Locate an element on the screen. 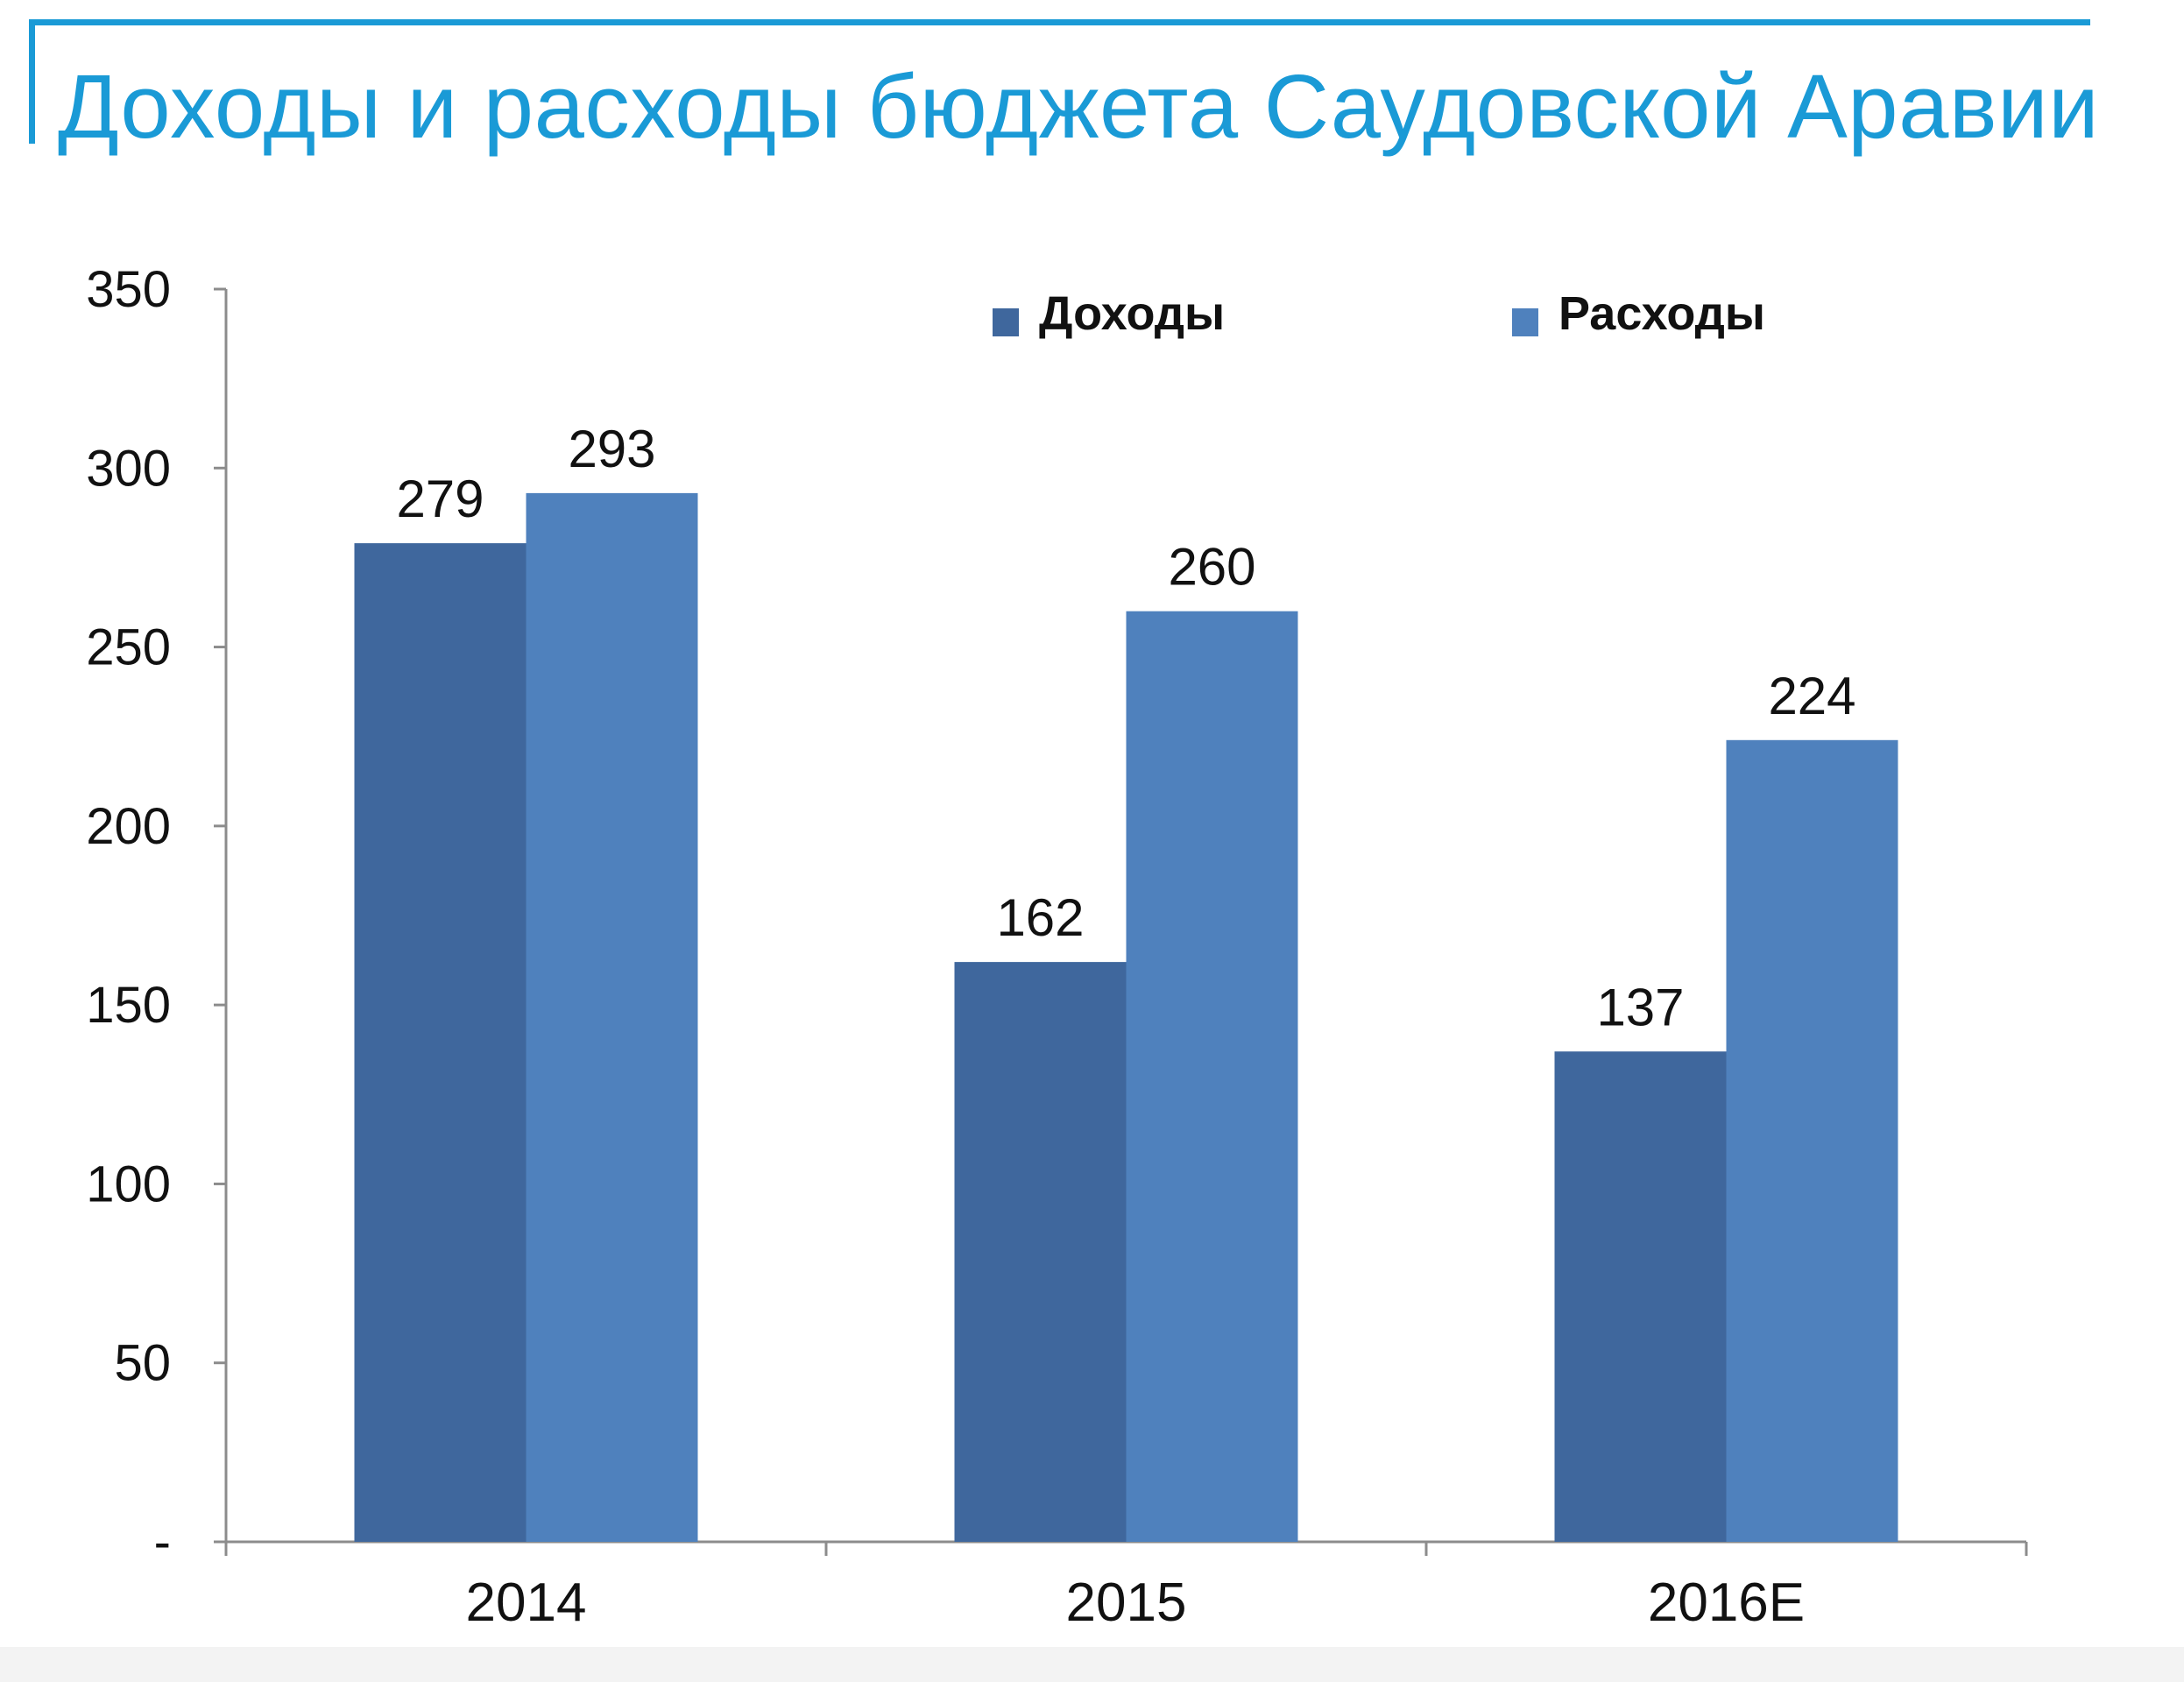  y-tick-label: 250 is located at coordinates (128, 647).